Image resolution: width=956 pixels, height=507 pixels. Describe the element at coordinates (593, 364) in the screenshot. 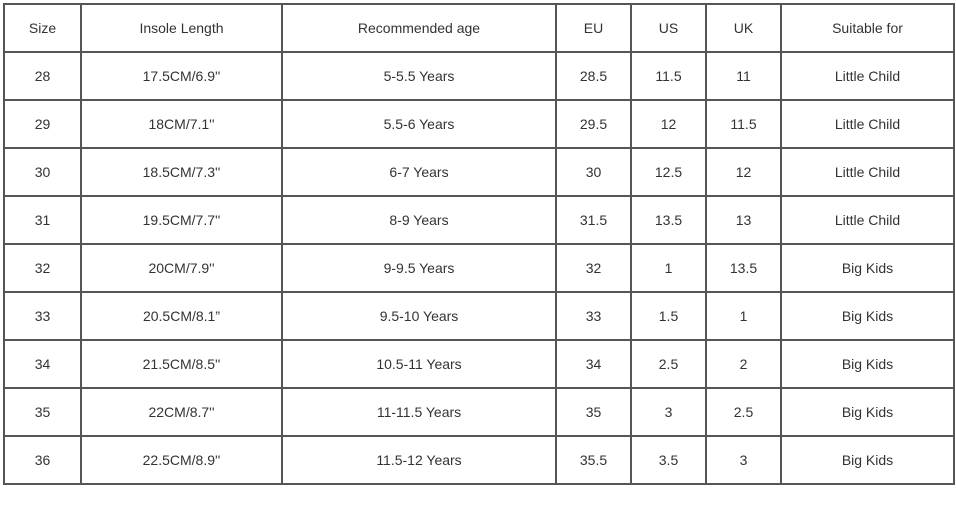

I see `cell-eu: 34` at that location.